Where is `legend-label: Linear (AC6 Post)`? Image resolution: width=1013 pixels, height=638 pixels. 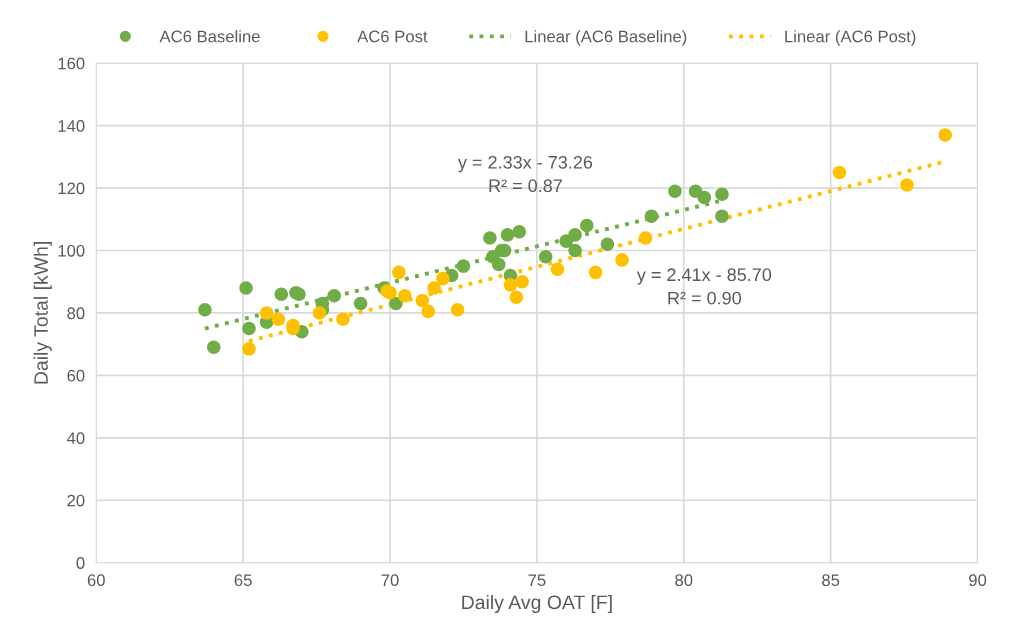
legend-label: Linear (AC6 Post) is located at coordinates (850, 38).